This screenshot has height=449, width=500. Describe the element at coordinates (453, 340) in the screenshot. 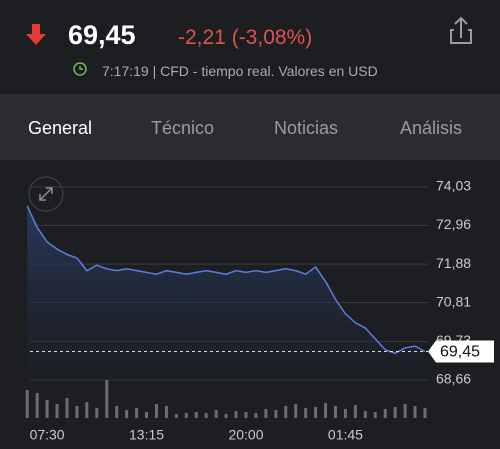

I see `y-tick-label: 69,73` at that location.